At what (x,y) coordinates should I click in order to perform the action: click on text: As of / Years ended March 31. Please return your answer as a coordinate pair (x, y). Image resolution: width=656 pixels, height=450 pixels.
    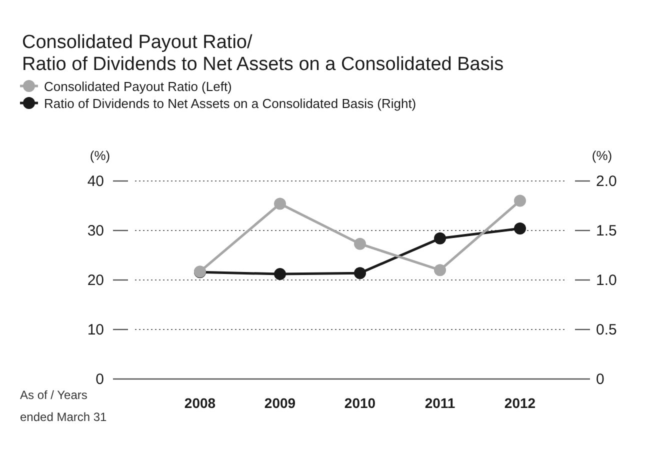
    Looking at the image, I should click on (64, 406).